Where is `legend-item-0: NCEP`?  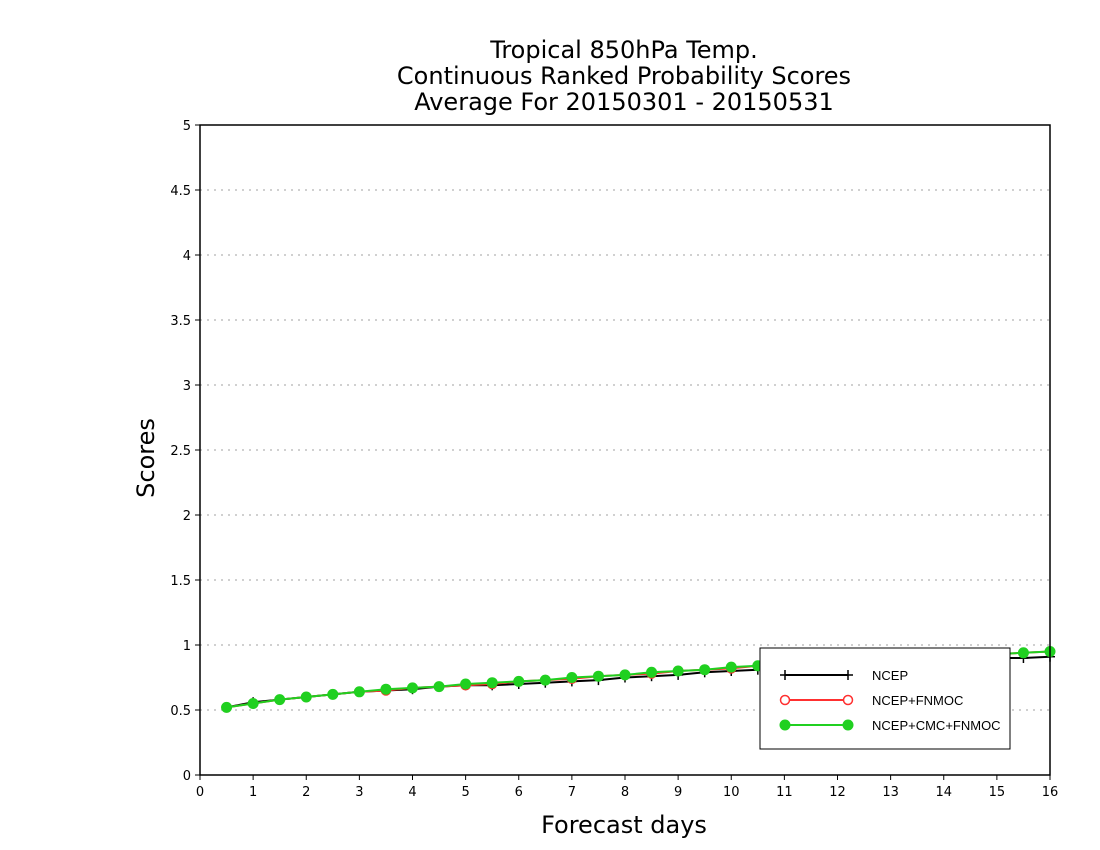 legend-item-0: NCEP is located at coordinates (844, 675).